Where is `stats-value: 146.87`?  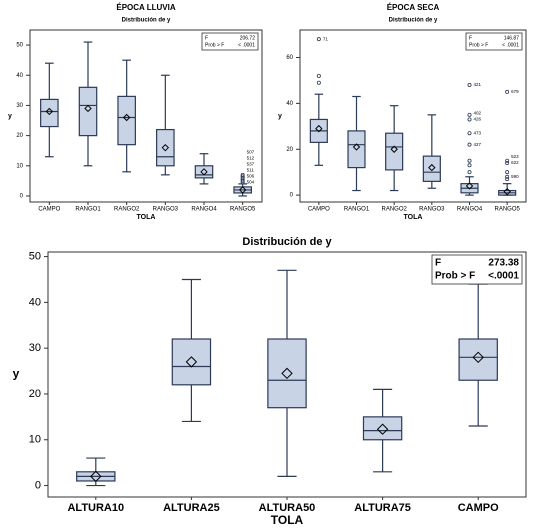
stats-value: 146.87 is located at coordinates (512, 38).